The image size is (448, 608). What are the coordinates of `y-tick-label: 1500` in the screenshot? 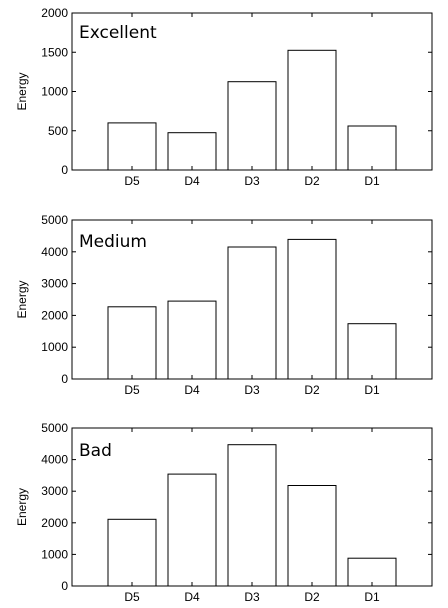 It's located at (54, 52).